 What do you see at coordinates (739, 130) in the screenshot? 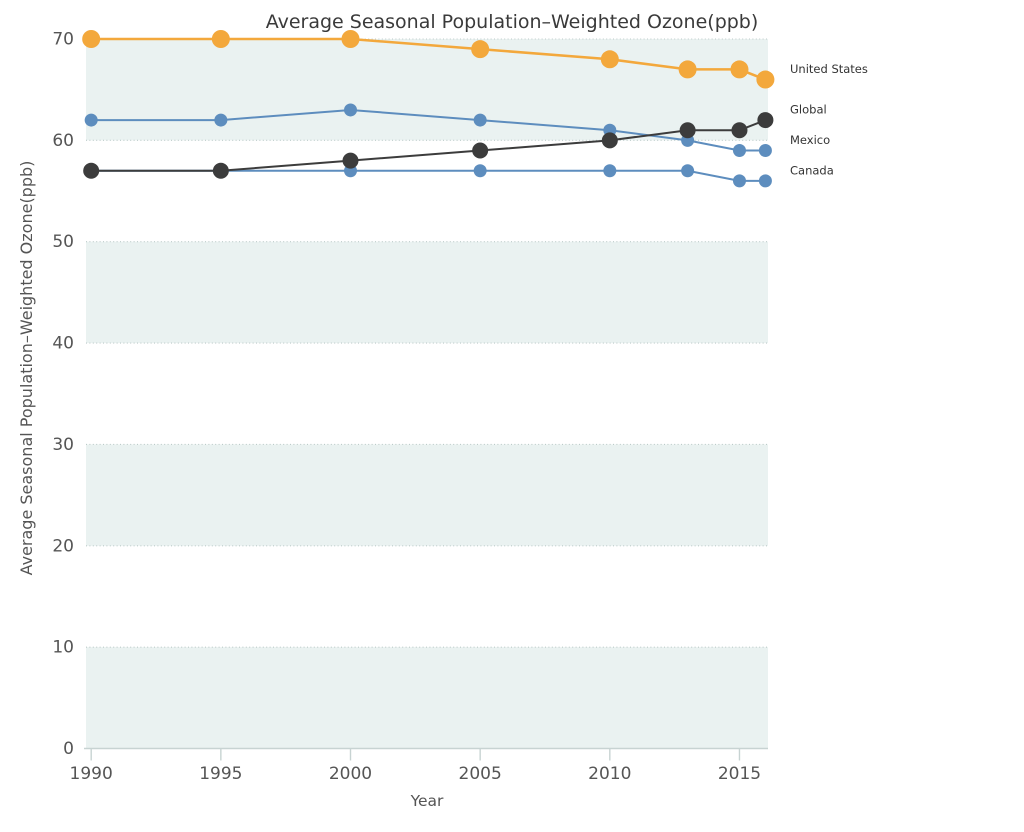
I see `data-point-global-2015` at bounding box center [739, 130].